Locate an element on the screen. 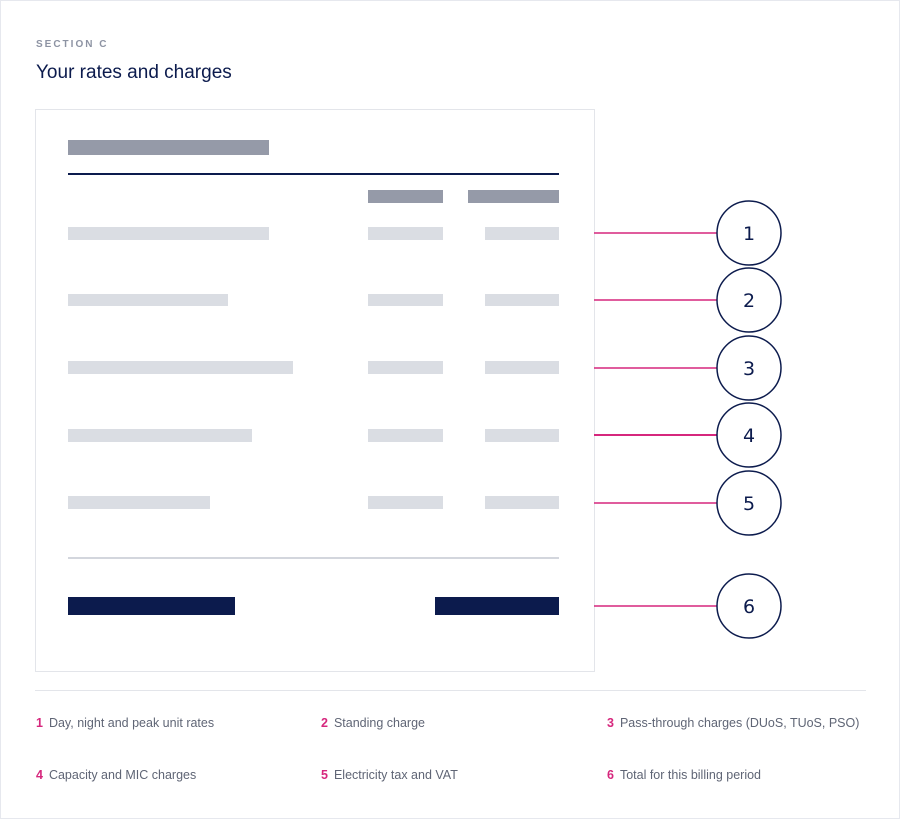  legend-number: 3 is located at coordinates (610, 723).